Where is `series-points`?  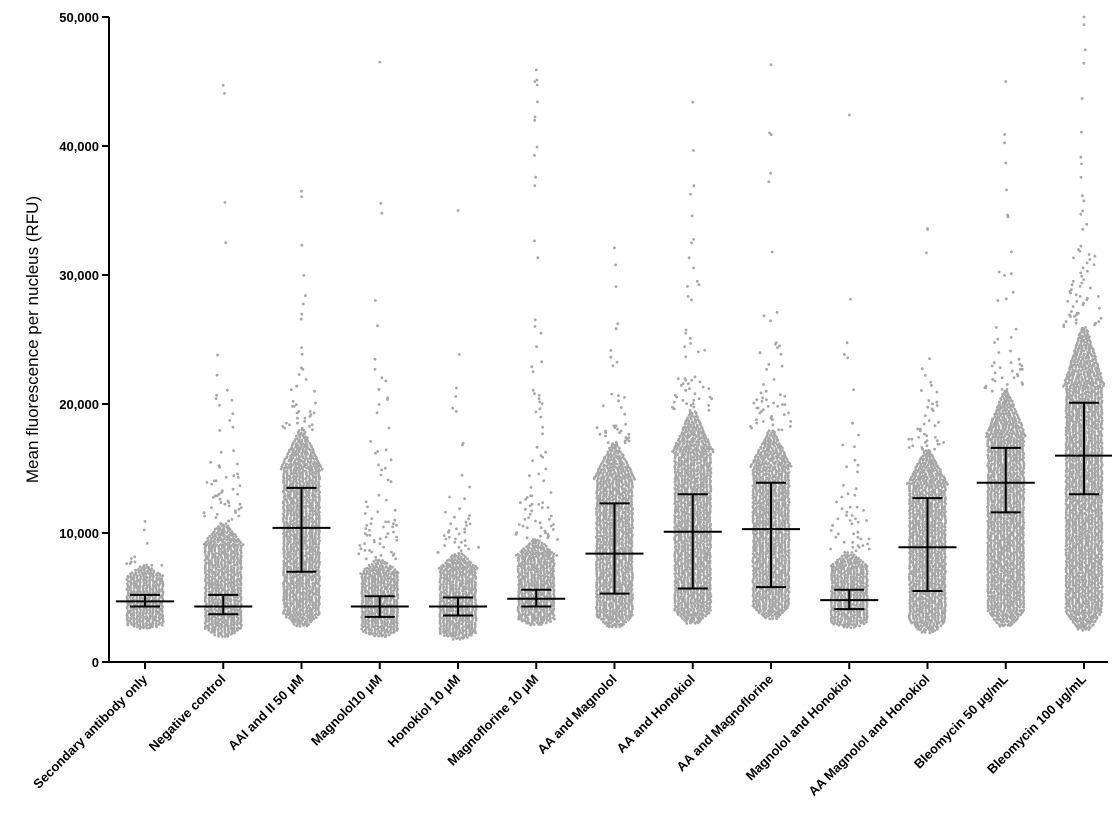 series-points is located at coordinates (145, 575).